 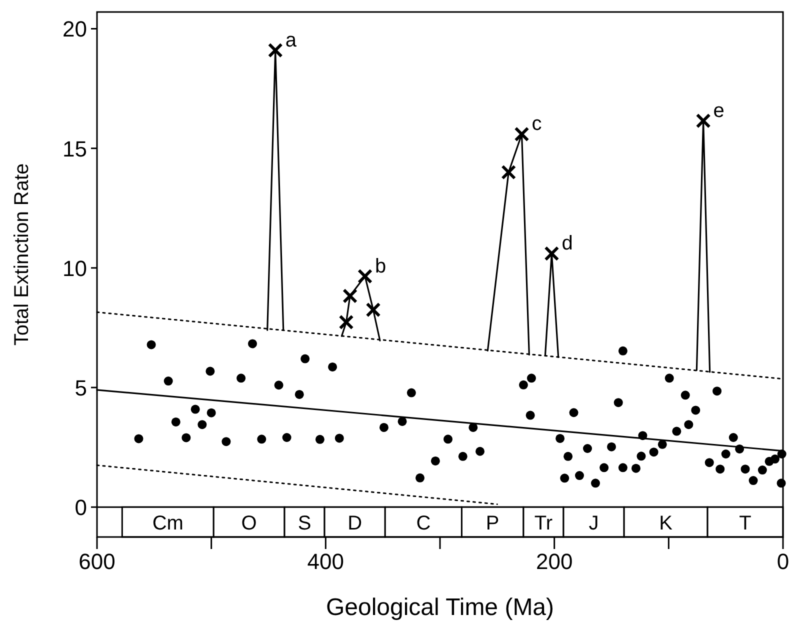 What do you see at coordinates (440, 607) in the screenshot?
I see `x-axis-title: Geological Time (Ma)` at bounding box center [440, 607].